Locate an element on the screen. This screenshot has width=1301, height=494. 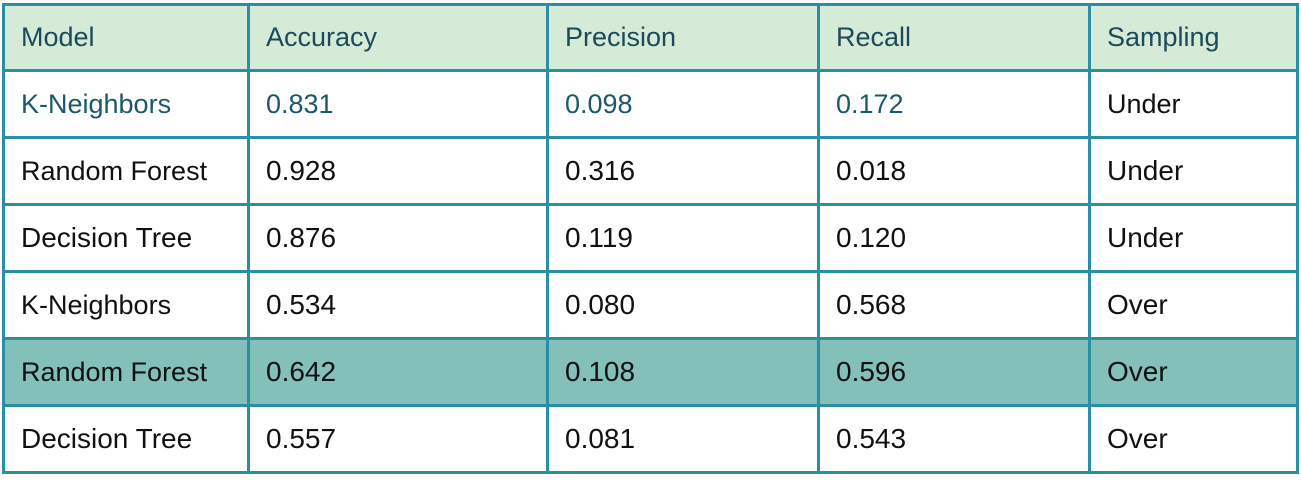
column-header-sampling: Sampling is located at coordinates (1193, 37).